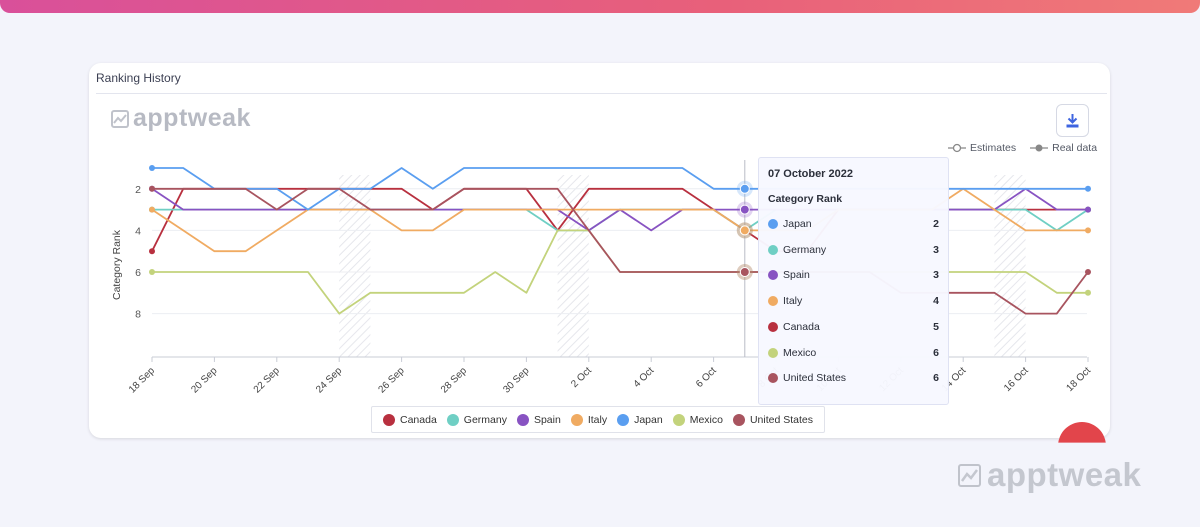  What do you see at coordinates (773, 352) in the screenshot?
I see `tooltip-dot-mexico` at bounding box center [773, 352].